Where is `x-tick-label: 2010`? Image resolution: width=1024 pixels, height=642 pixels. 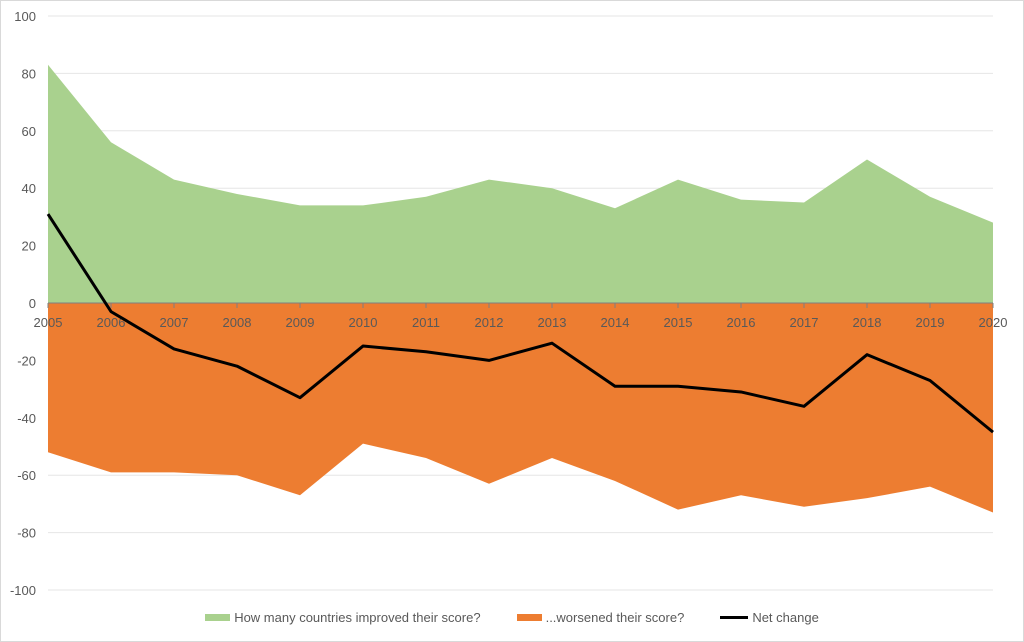 x-tick-label: 2010 is located at coordinates (363, 322).